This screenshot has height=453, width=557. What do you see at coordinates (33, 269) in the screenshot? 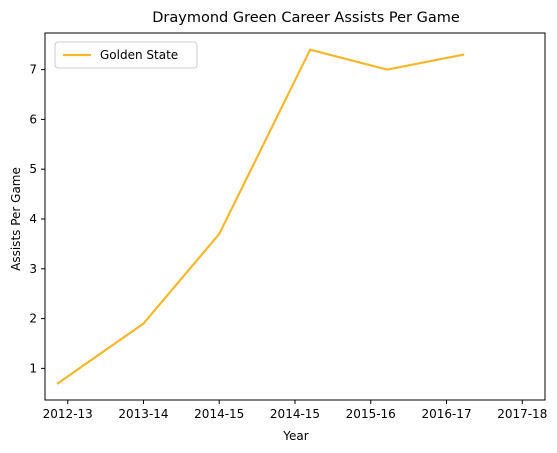
I see `y-tick-label: 3` at bounding box center [33, 269].